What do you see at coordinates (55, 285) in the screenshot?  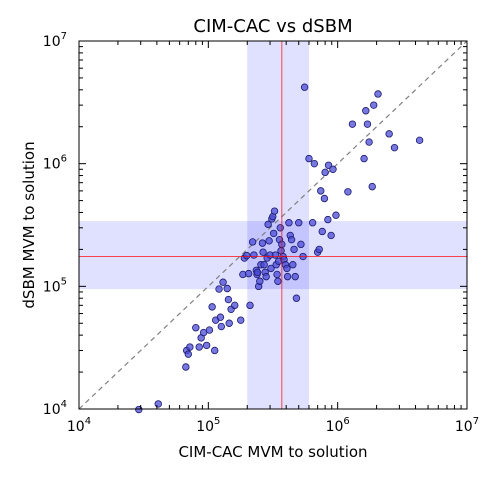 I see `y-tick-label: 10⁵` at bounding box center [55, 285].